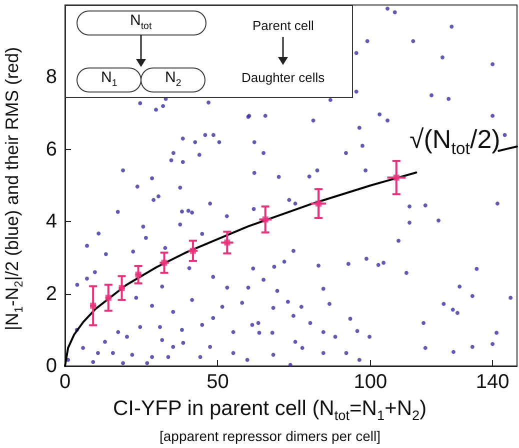 The width and height of the screenshot is (519, 448). What do you see at coordinates (109, 79) in the screenshot?
I see `annotation: N$_{1}$` at bounding box center [109, 79].